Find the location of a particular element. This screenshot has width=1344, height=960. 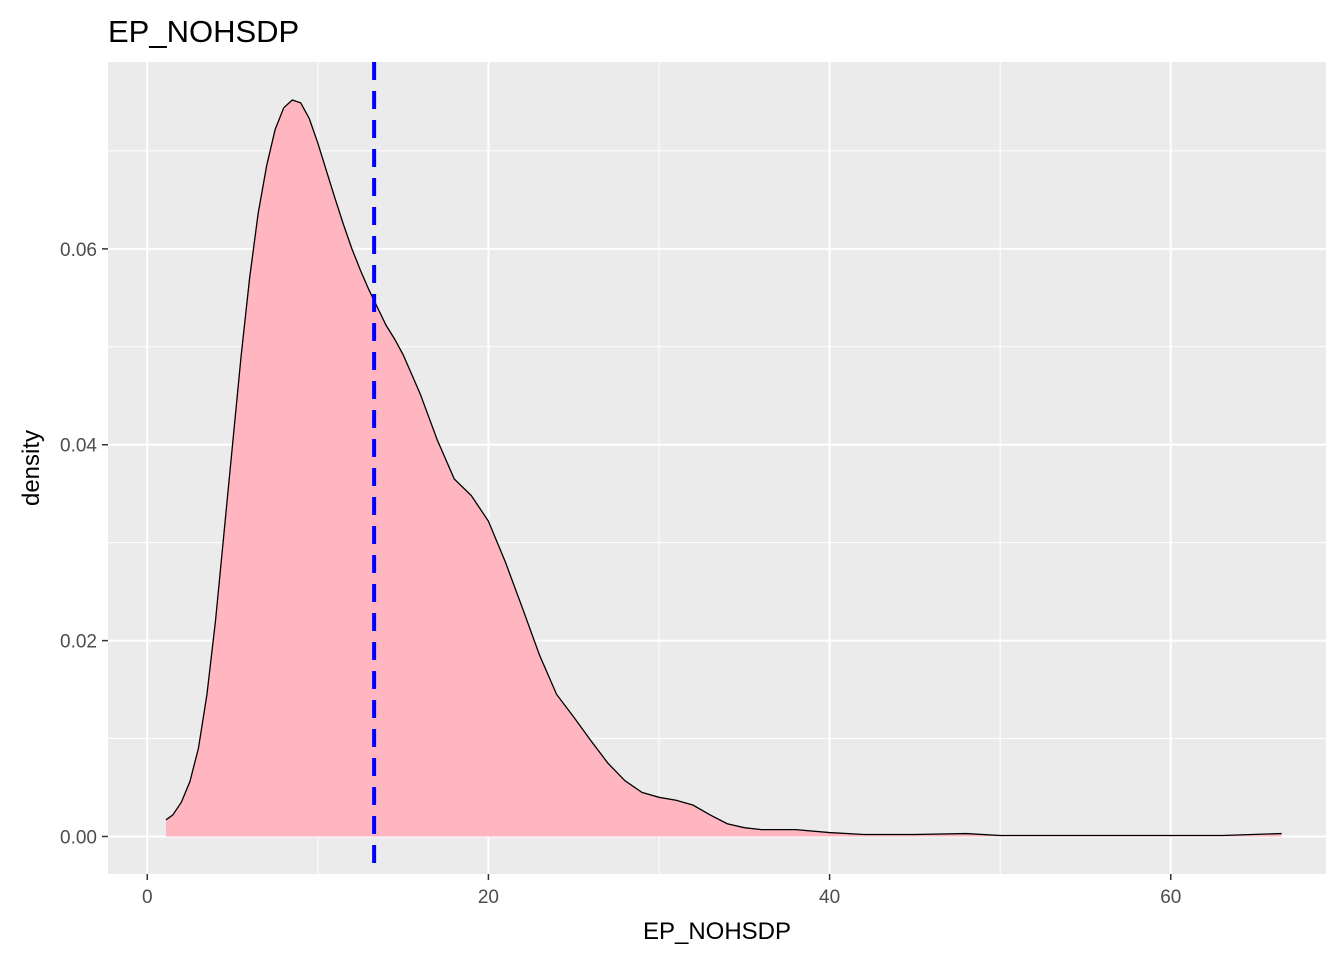

y-tick-label: 0.00 is located at coordinates (78, 837).